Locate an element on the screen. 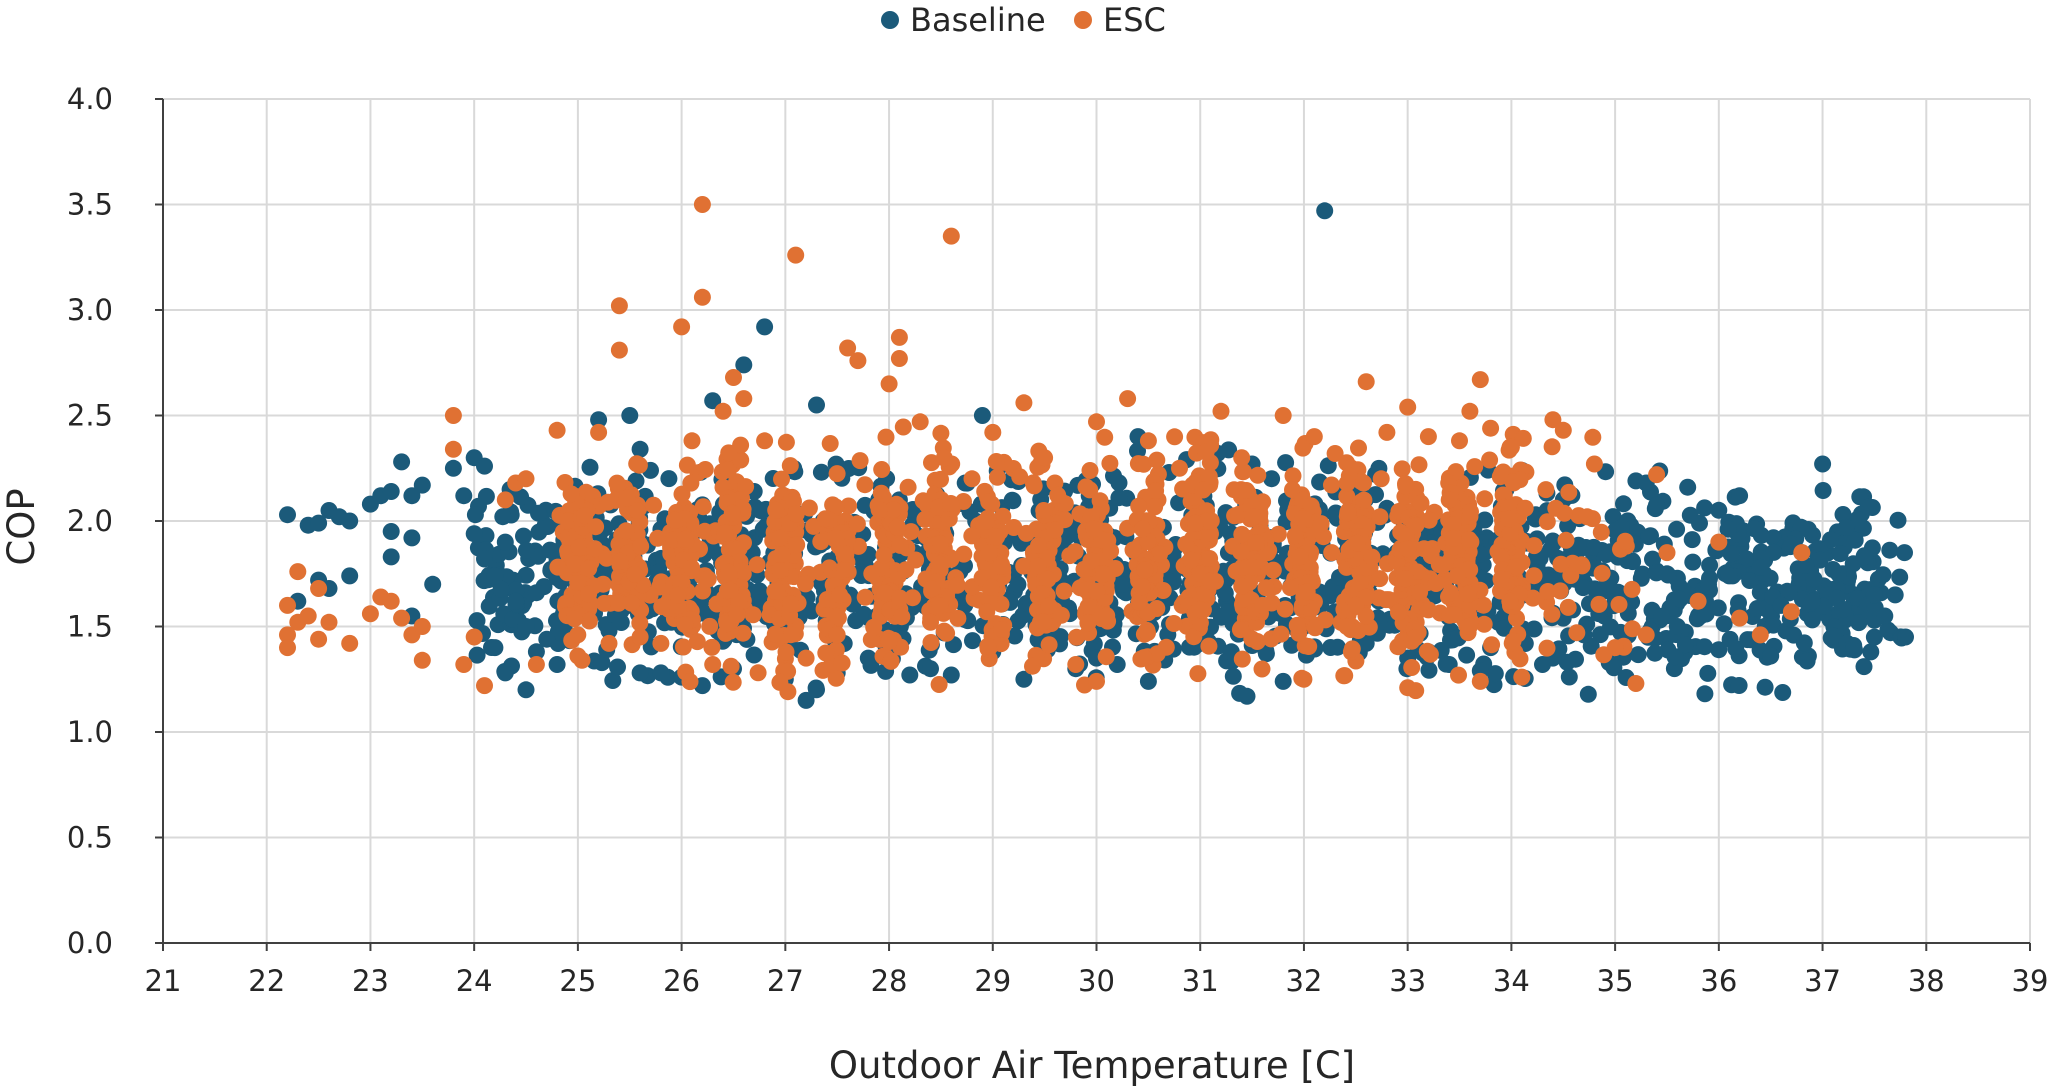 This screenshot has height=1091, width=2051. x-tick-label: 28 is located at coordinates (889, 981).